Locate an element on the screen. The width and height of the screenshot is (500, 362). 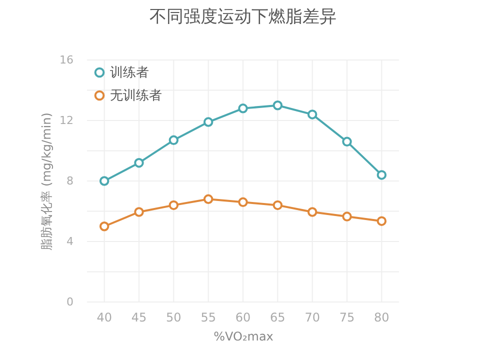
x-tick-label: 70 is located at coordinates (312, 317).